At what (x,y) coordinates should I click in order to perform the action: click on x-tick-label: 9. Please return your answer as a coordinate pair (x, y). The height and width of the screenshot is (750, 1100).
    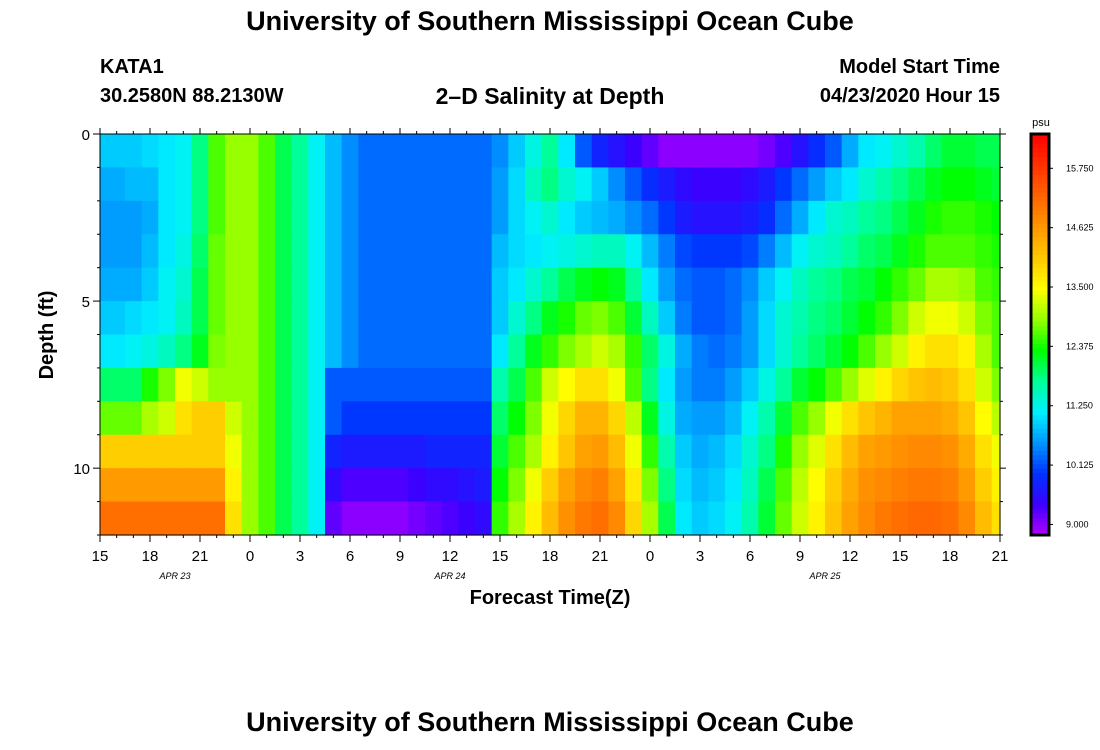
    Looking at the image, I should click on (800, 556).